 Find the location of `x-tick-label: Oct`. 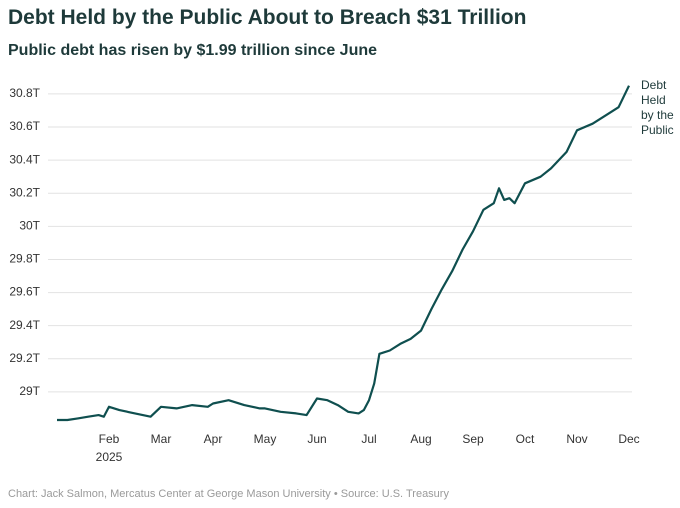

x-tick-label: Oct is located at coordinates (525, 439).